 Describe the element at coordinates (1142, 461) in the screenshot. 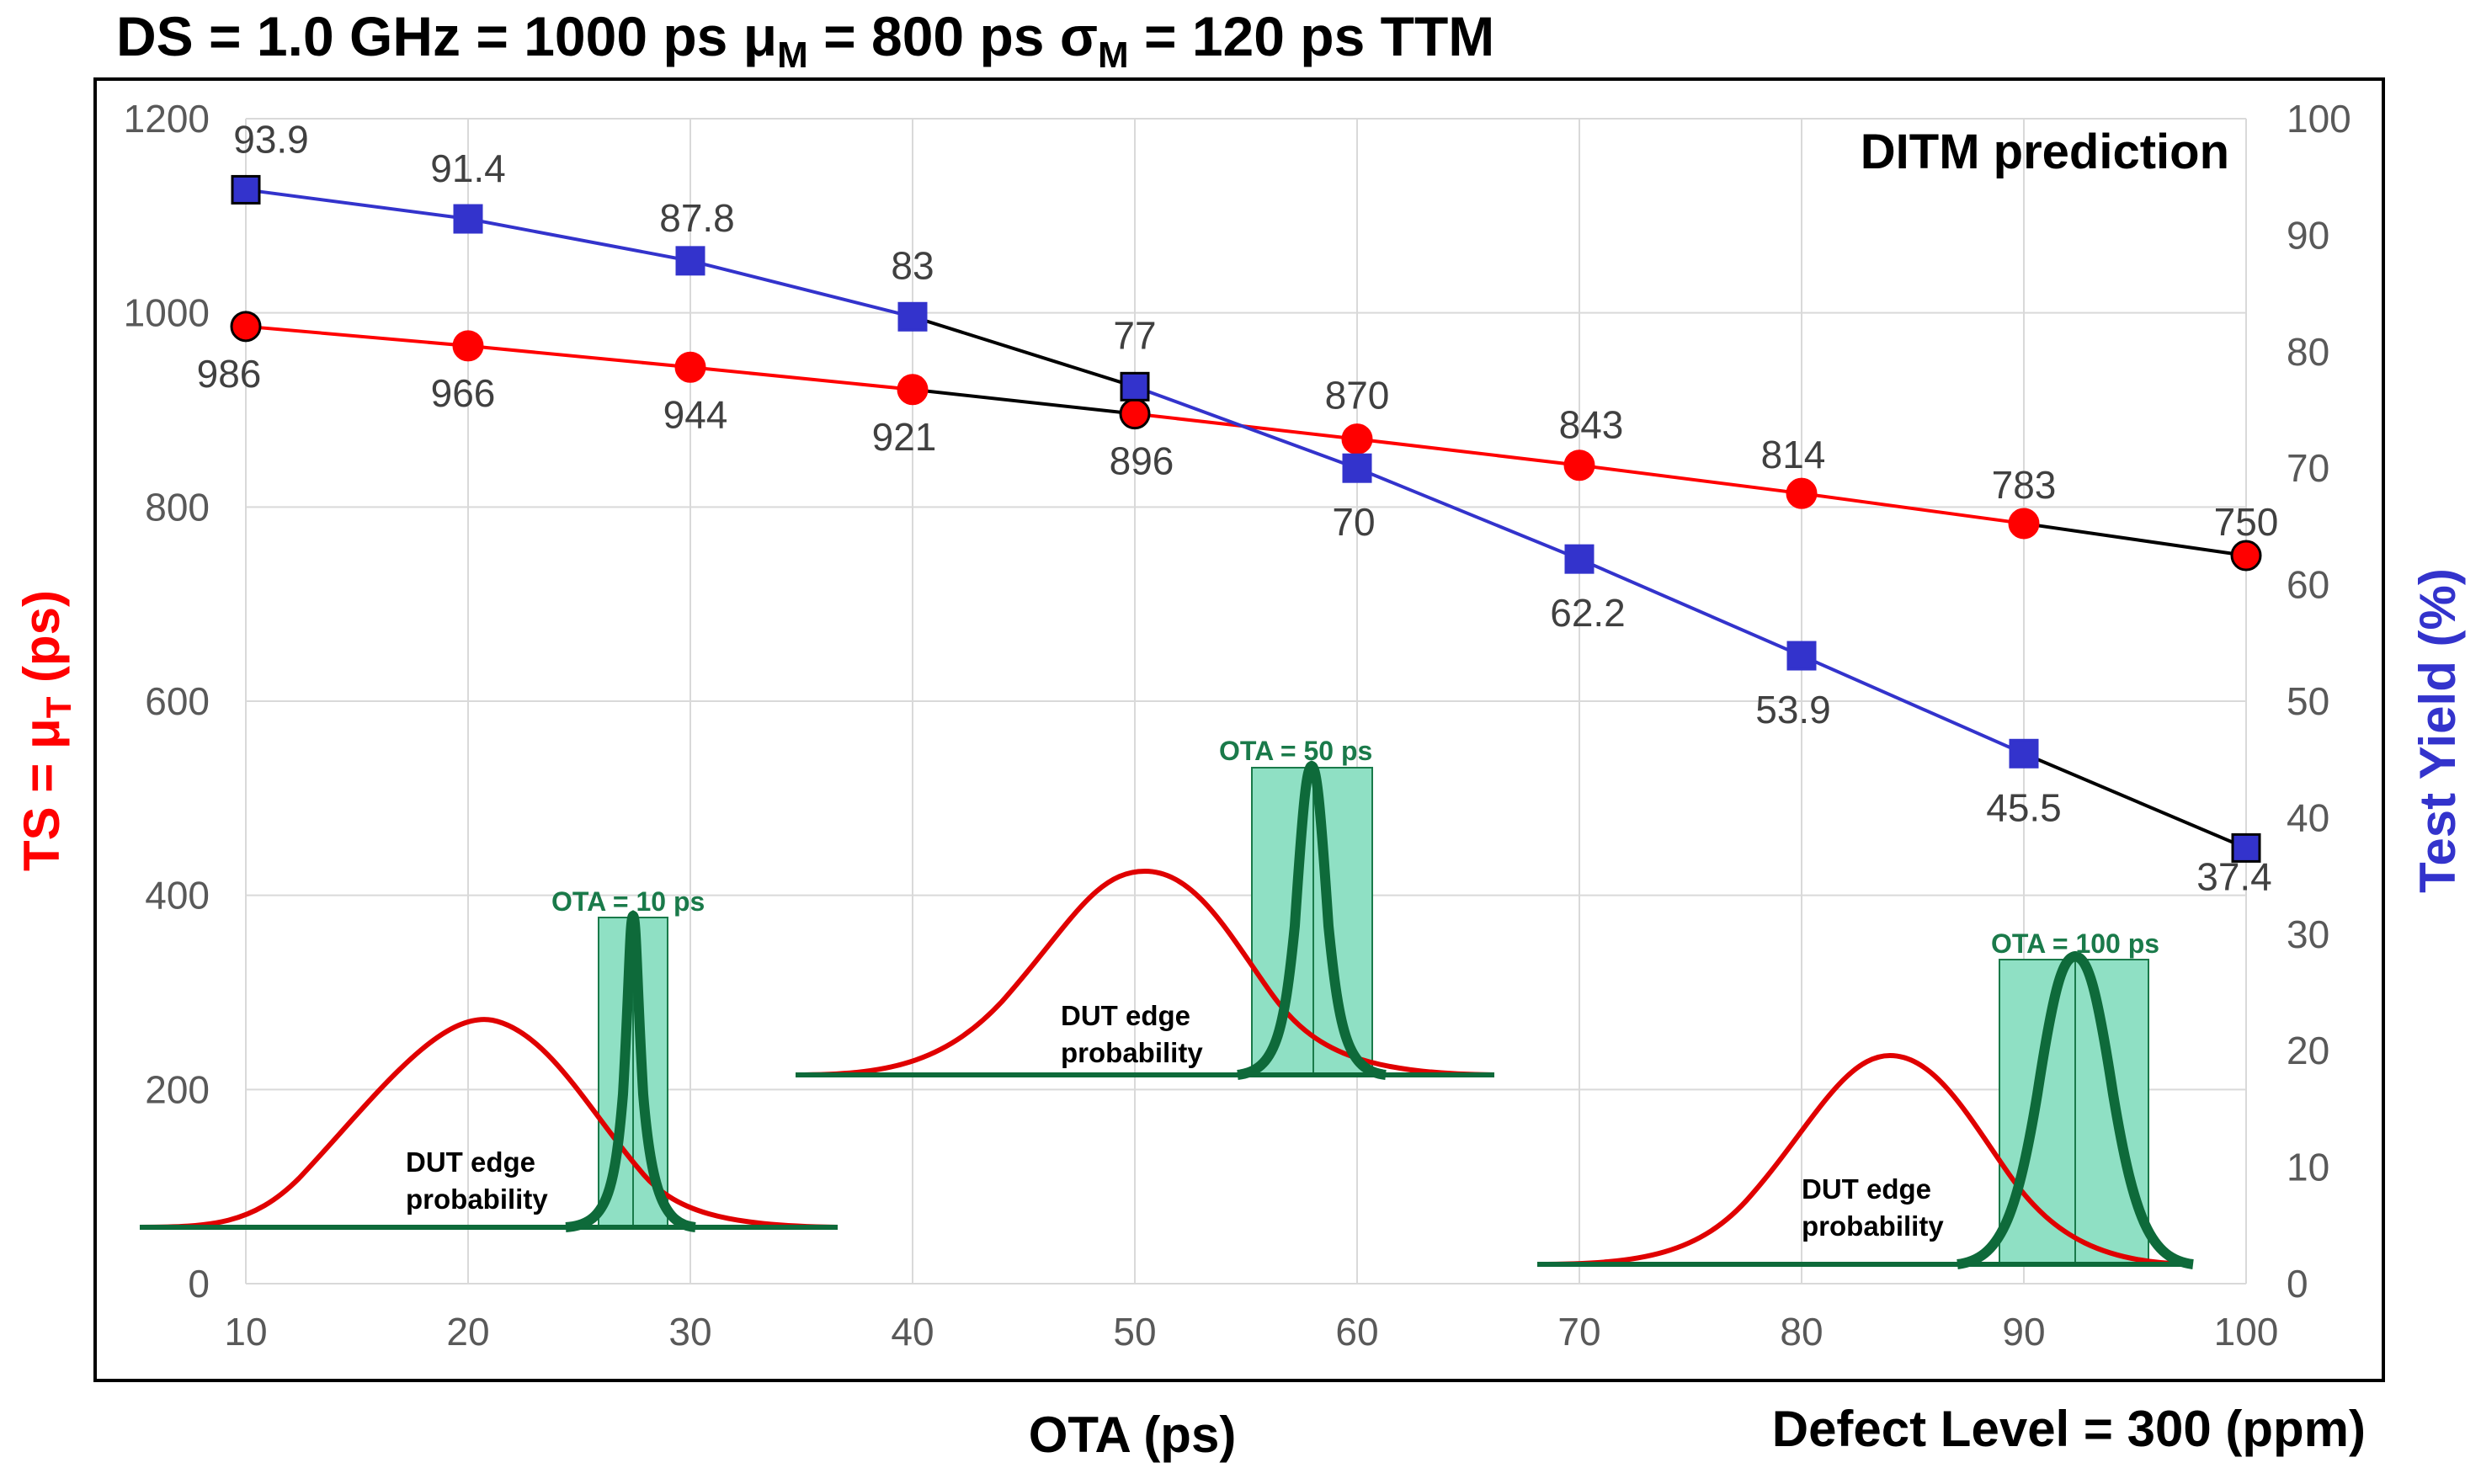

I see `ts-data-label: 896` at that location.